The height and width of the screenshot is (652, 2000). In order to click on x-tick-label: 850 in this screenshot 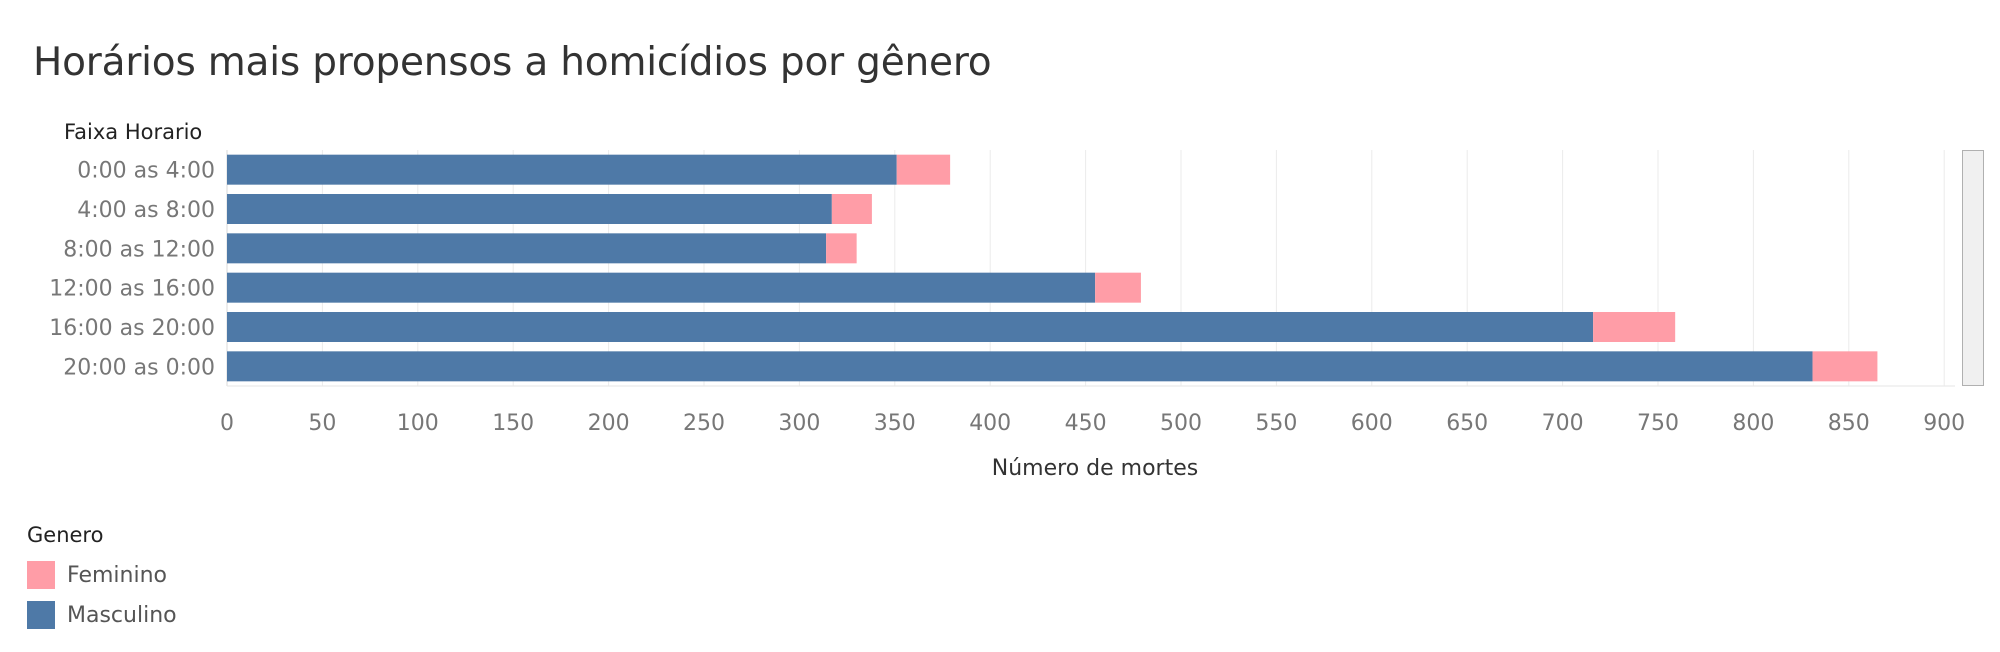, I will do `click(1849, 423)`.